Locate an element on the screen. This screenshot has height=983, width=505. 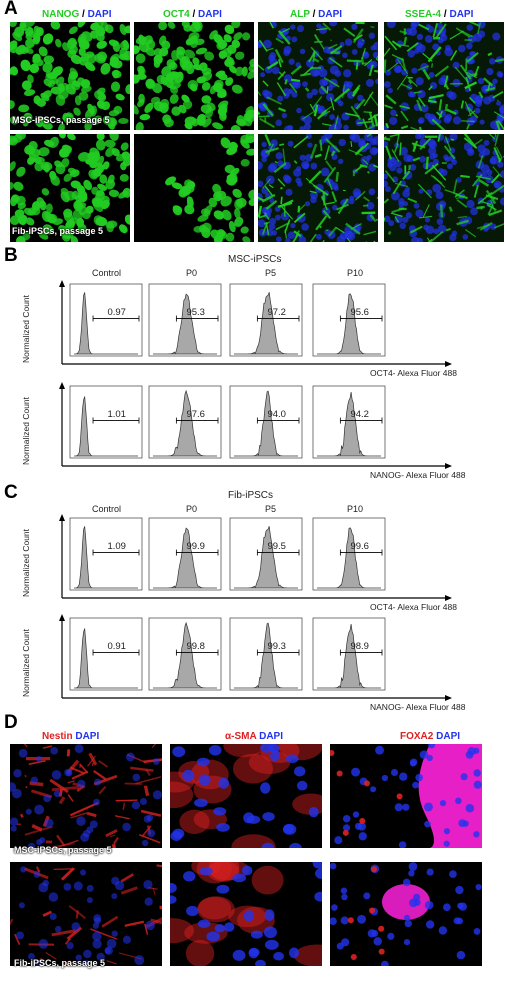
panelB-col-header-3: P10 is located at coordinates (355, 273).